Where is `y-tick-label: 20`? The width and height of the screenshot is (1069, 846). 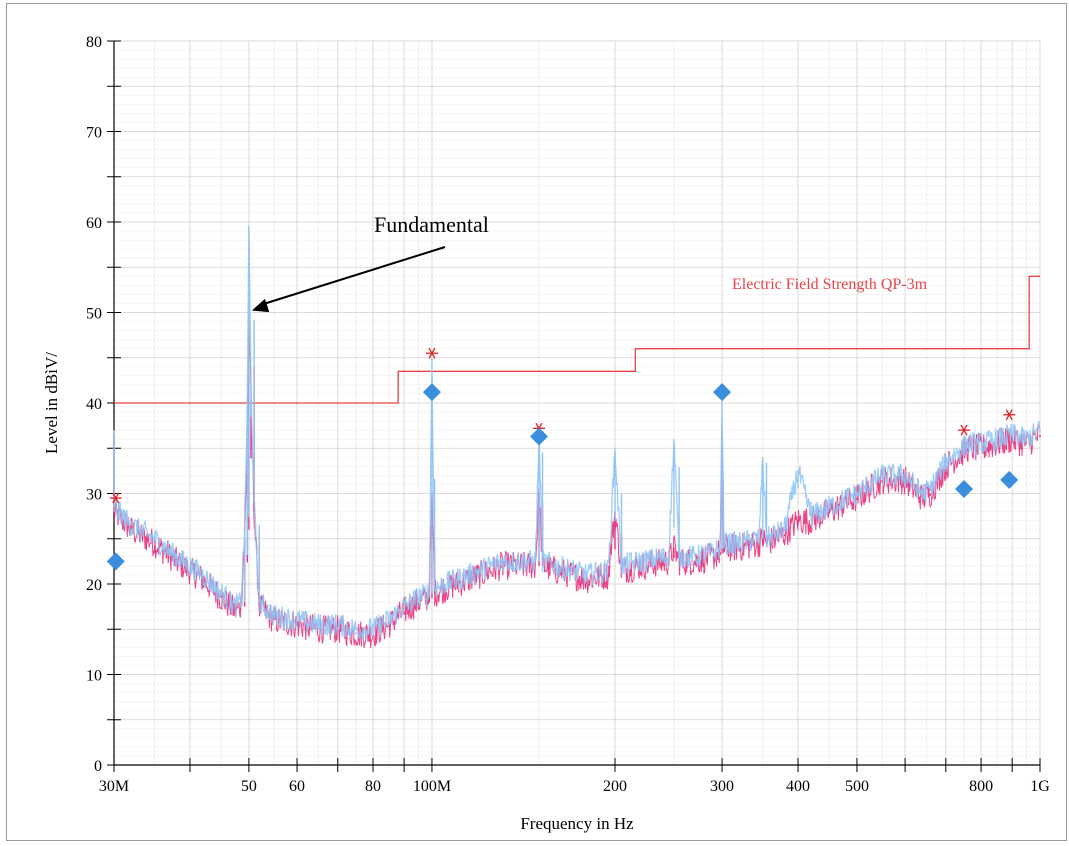 y-tick-label: 20 is located at coordinates (94, 585).